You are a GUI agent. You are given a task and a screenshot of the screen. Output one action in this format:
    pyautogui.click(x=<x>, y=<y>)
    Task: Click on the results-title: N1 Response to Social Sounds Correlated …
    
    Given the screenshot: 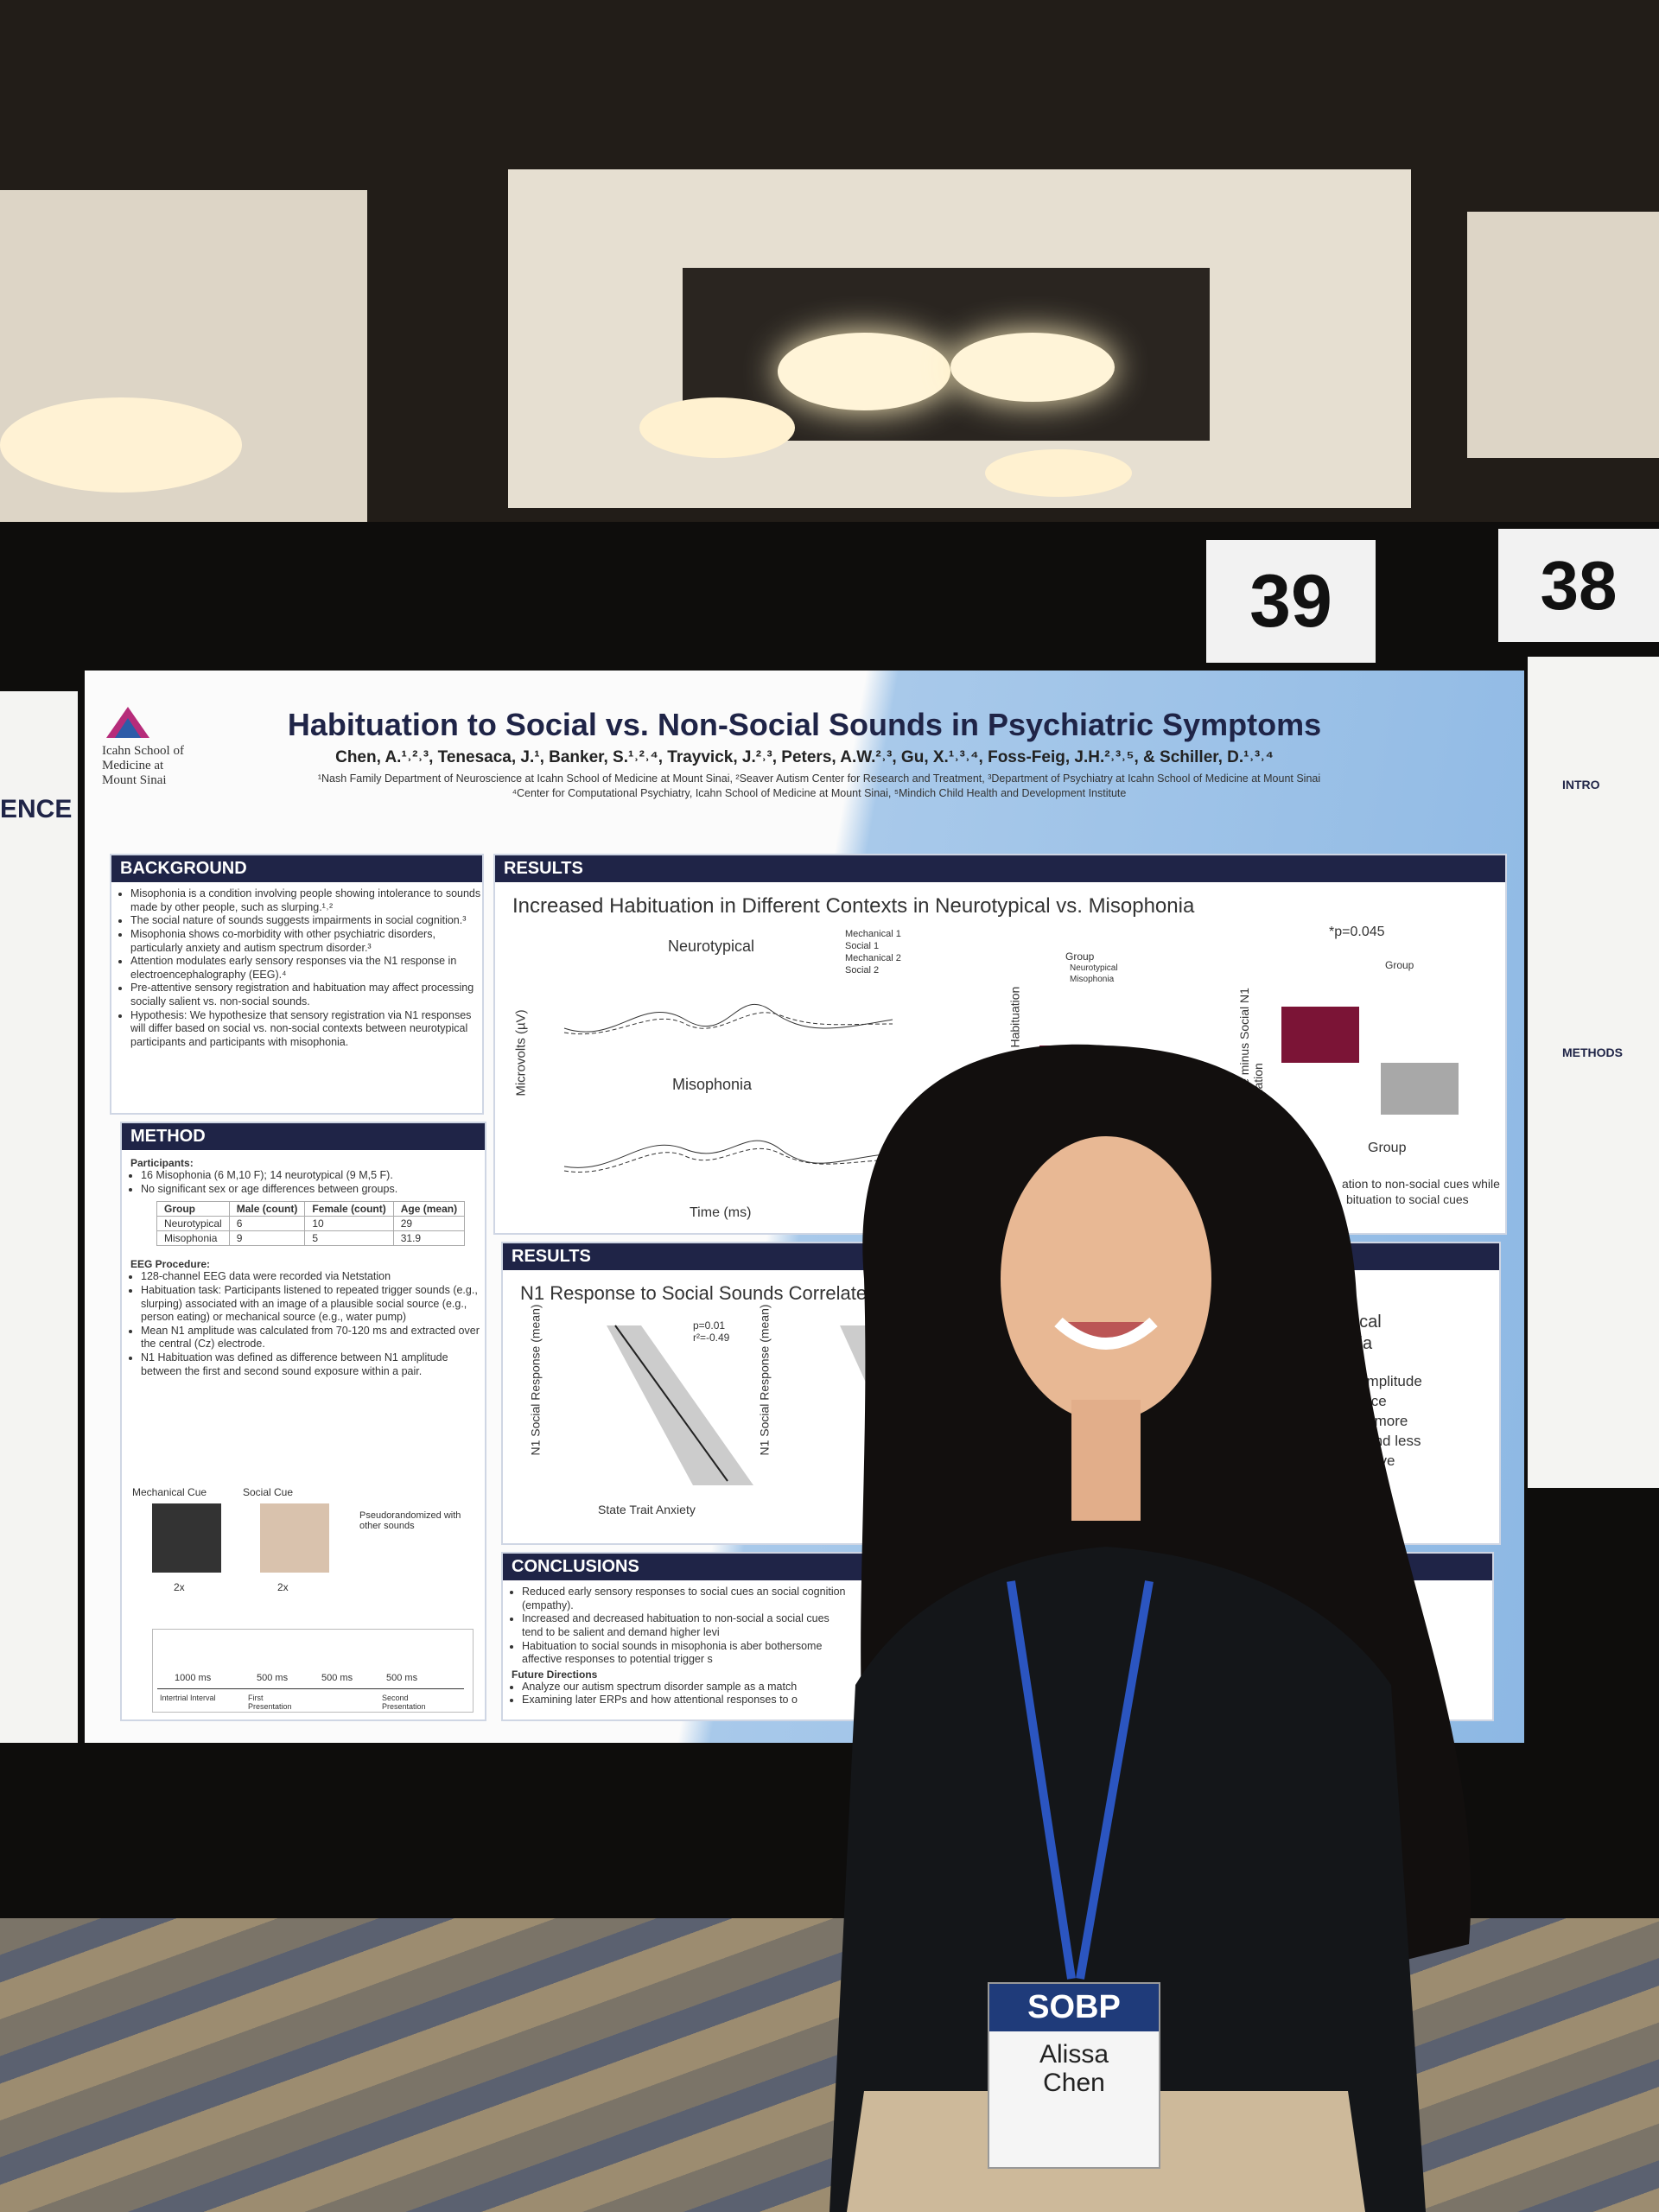 What is the action you would take?
    pyautogui.click(x=708, y=1293)
    